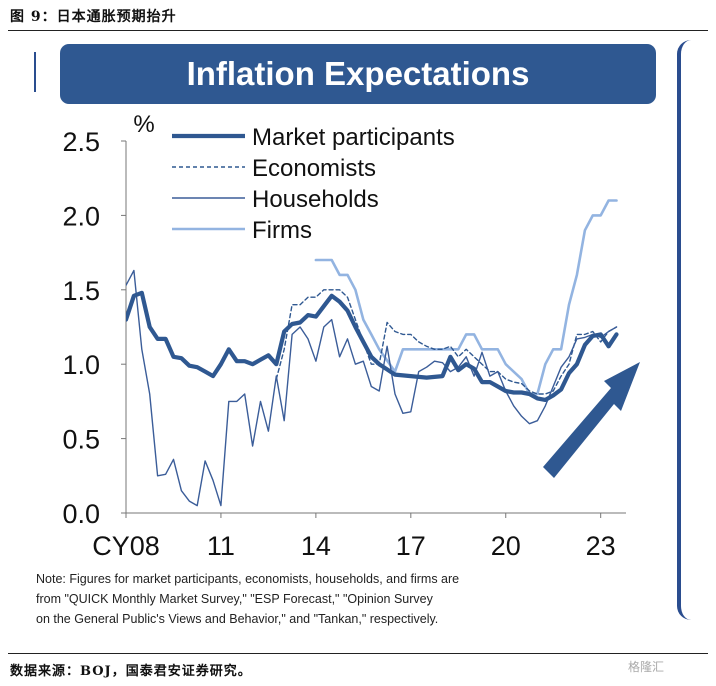  What do you see at coordinates (315, 199) in the screenshot?
I see `legend-label-households: Households` at bounding box center [315, 199].